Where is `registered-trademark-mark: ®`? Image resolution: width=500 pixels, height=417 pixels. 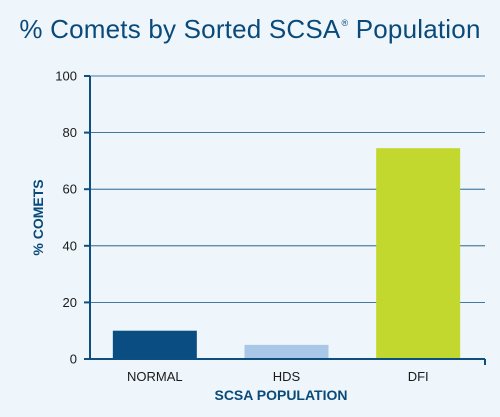
registered-trademark-mark: ® is located at coordinates (345, 23).